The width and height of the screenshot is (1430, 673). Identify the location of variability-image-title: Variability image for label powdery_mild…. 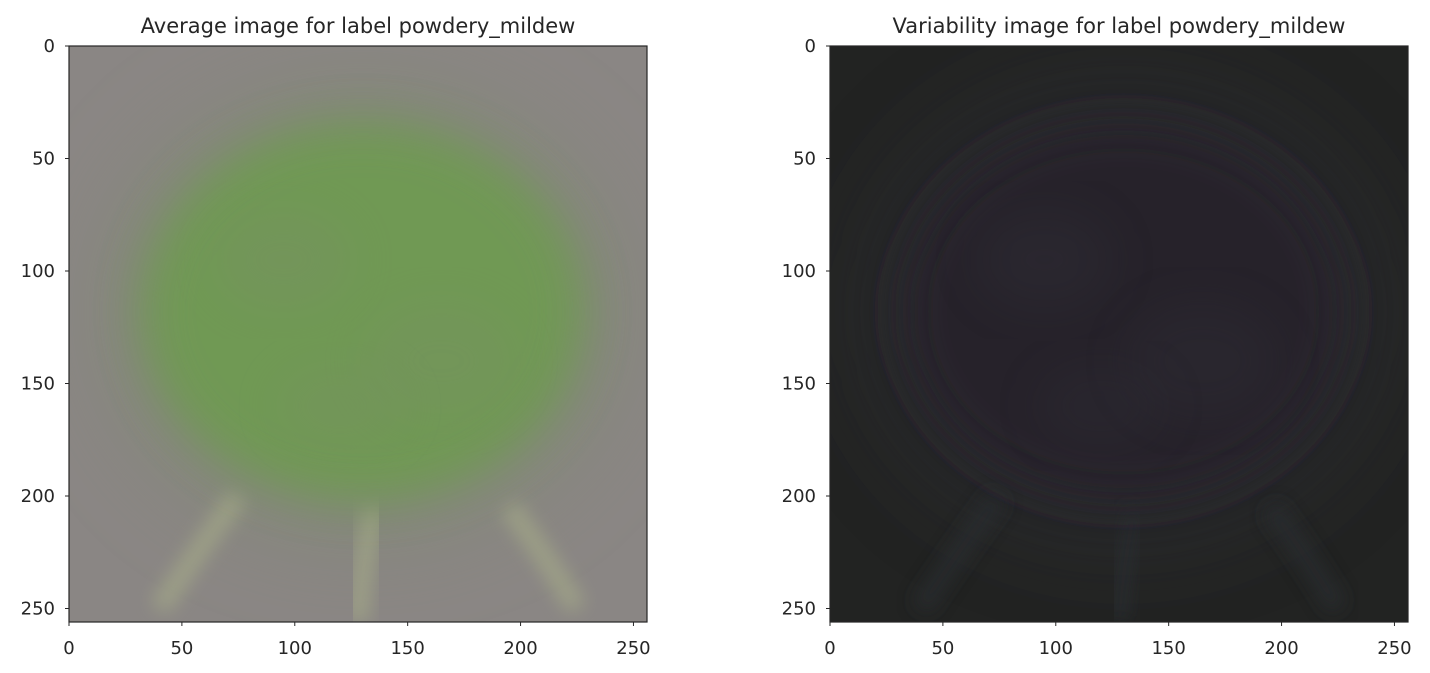
(1119, 26).